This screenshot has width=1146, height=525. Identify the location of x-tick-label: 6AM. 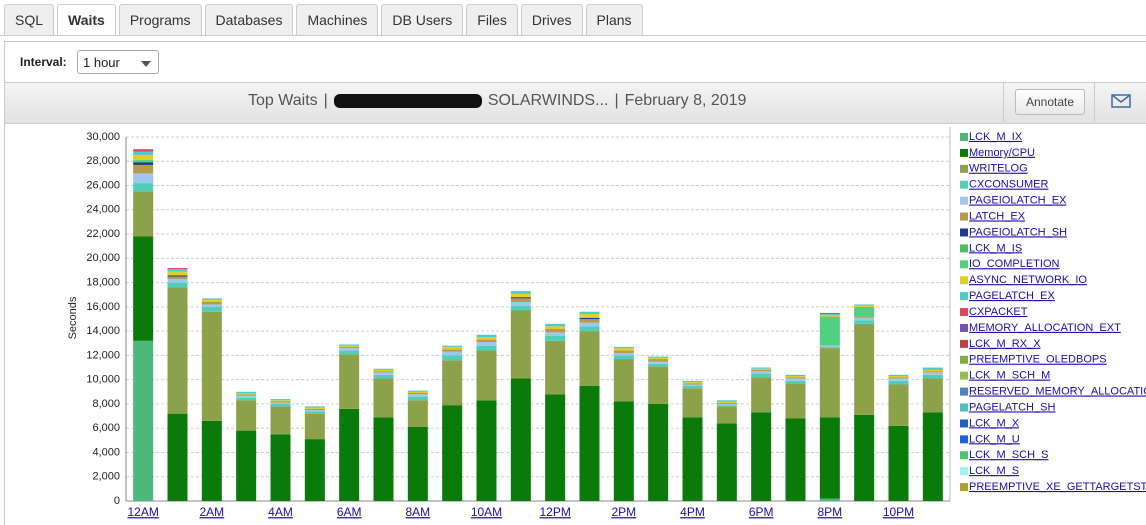
(349, 512).